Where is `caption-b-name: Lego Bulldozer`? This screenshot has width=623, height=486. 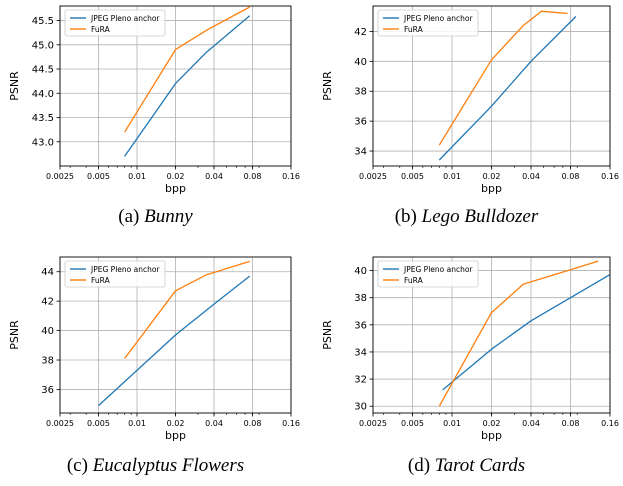 caption-b-name: Lego Bulldozer is located at coordinates (480, 216).